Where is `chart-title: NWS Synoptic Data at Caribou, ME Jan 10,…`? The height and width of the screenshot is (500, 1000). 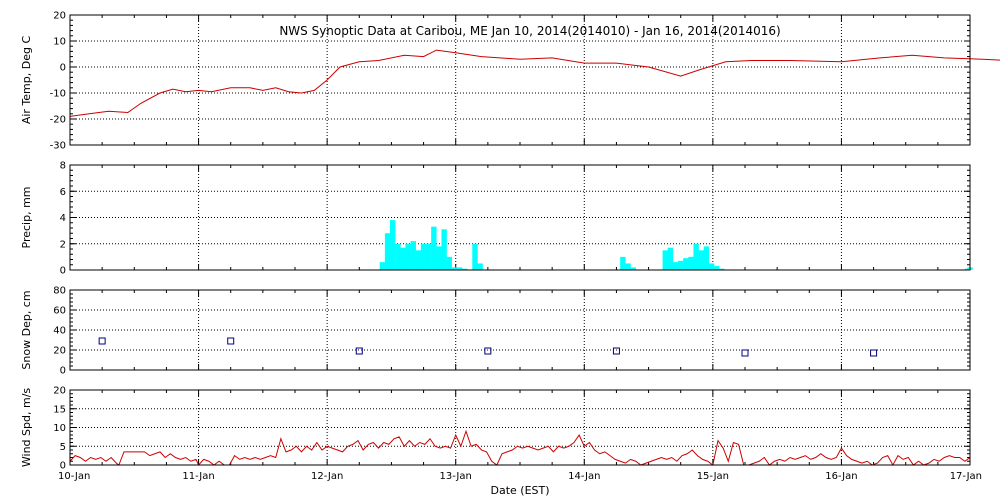 chart-title: NWS Synoptic Data at Caribou, ME Jan 10,… is located at coordinates (529, 31).